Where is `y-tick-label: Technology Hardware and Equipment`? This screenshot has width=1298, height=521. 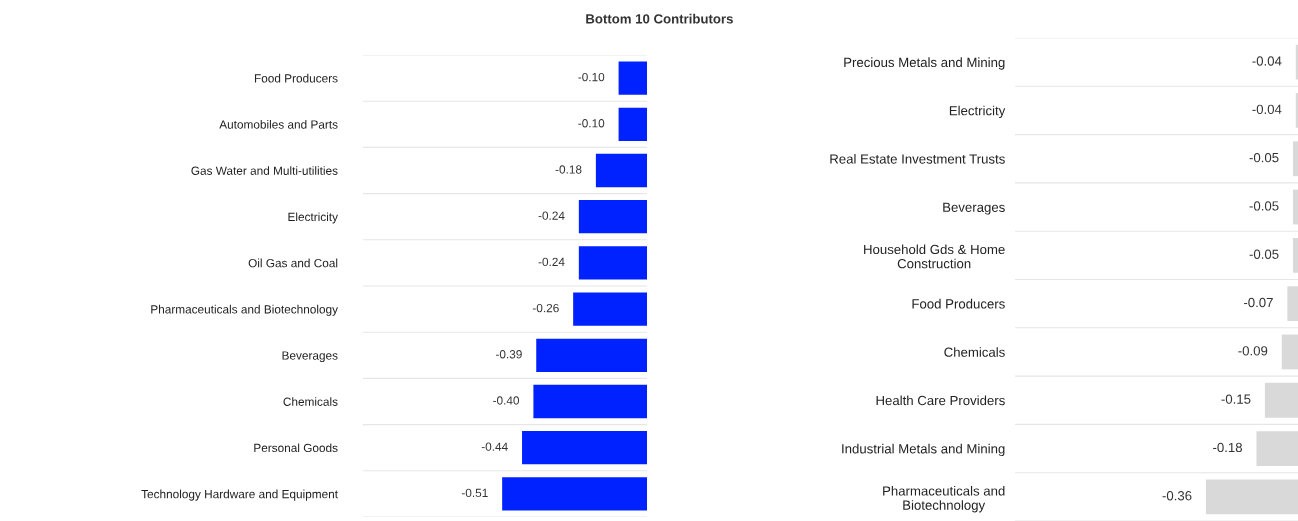
y-tick-label: Technology Hardware and Equipment is located at coordinates (239, 495).